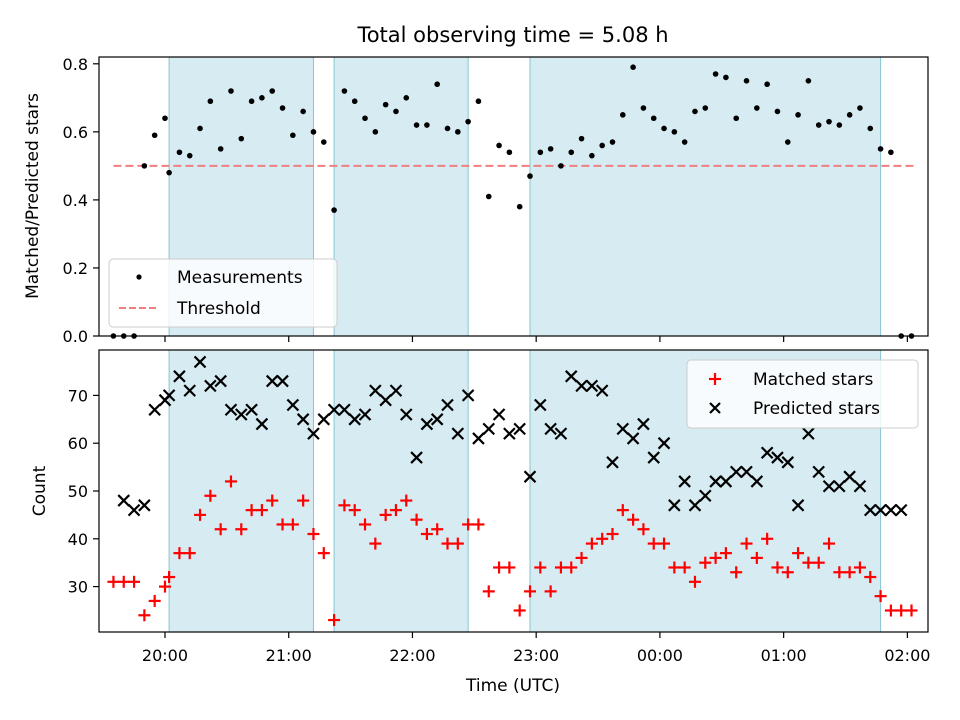  I want to click on bottom-y-axis-label: Count, so click(40, 490).